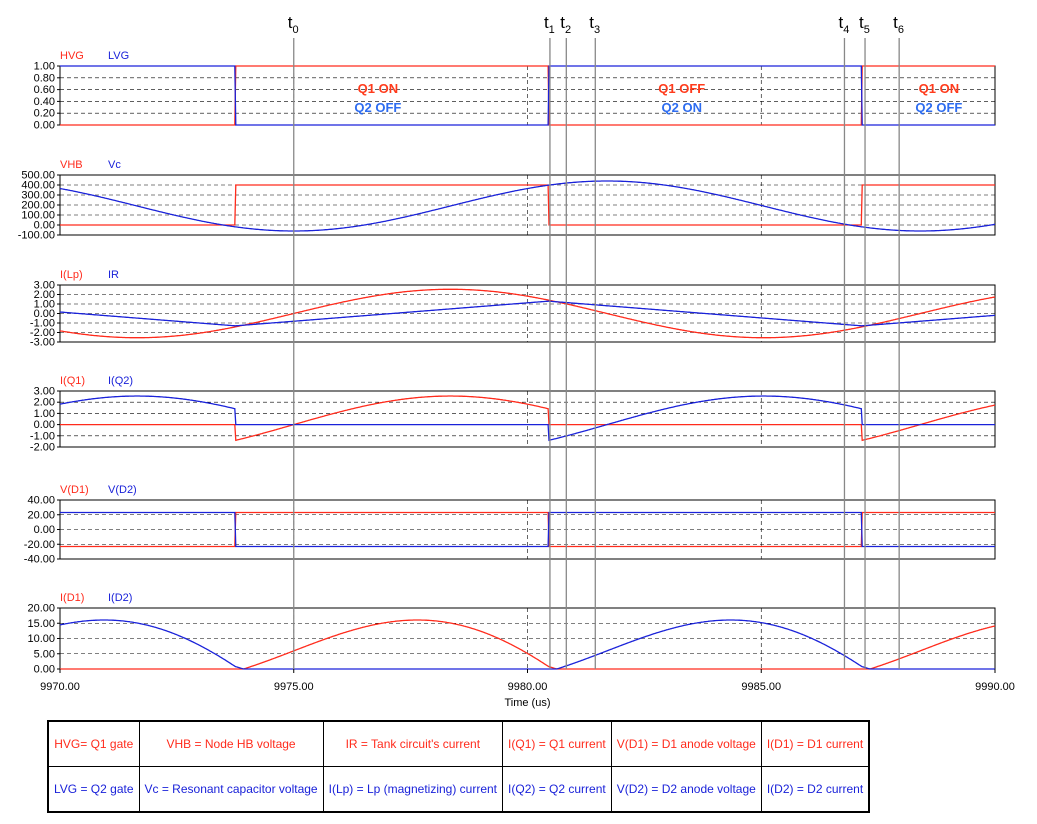 The width and height of the screenshot is (1037, 824). Describe the element at coordinates (41, 624) in the screenshot. I see `y-tick-label: 15.00` at that location.